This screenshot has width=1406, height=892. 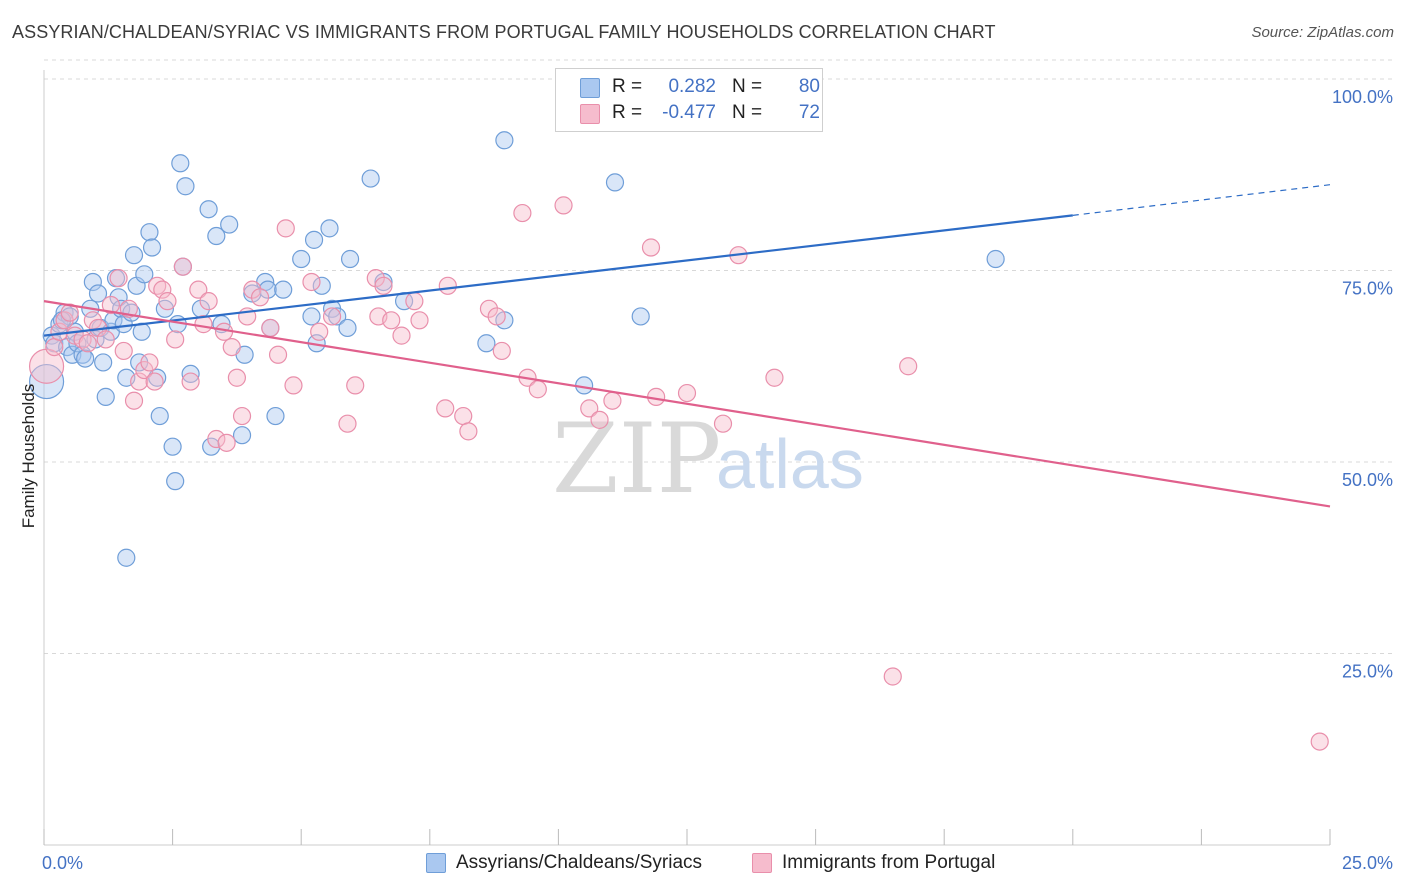 What do you see at coordinates (590, 88) in the screenshot?
I see `legend-swatch-blue` at bounding box center [590, 88].